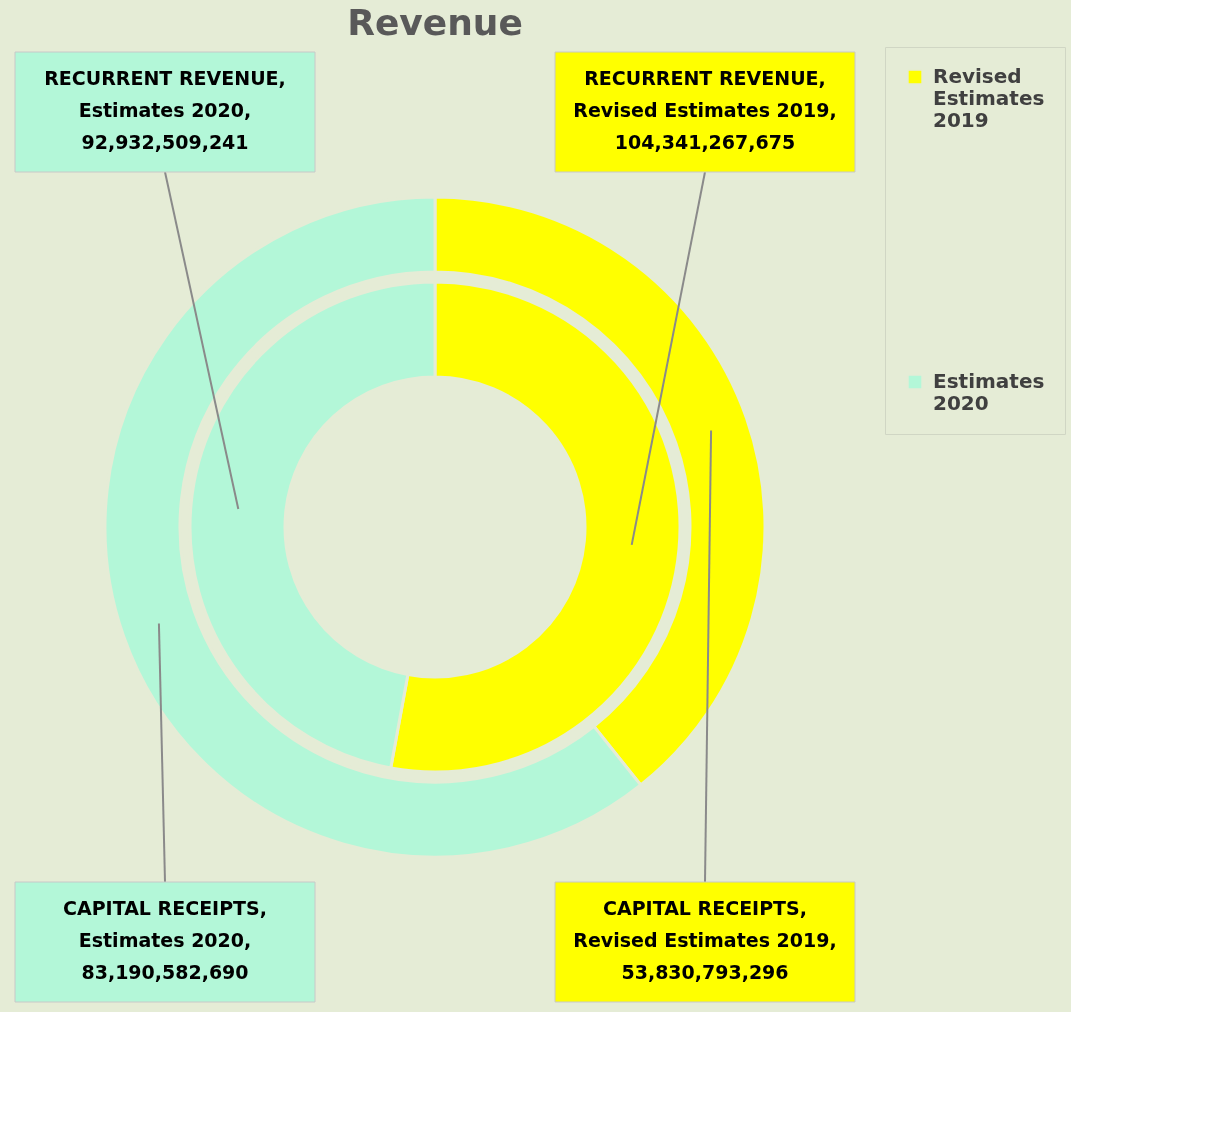 Image resolution: width=1209 pixels, height=1146 pixels. What do you see at coordinates (435, 22) in the screenshot?
I see `chart-title: Revenue` at bounding box center [435, 22].